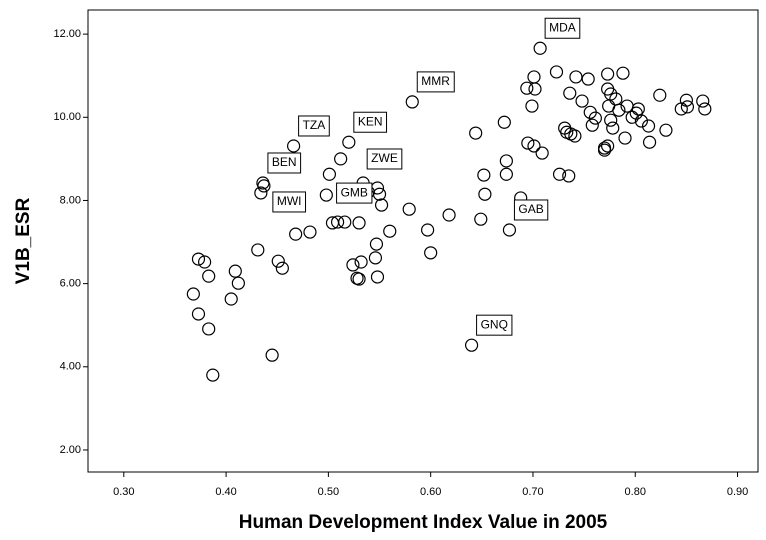 The image size is (766, 540). What do you see at coordinates (635, 492) in the screenshot?
I see `x-tick-label: 0.80` at bounding box center [635, 492].